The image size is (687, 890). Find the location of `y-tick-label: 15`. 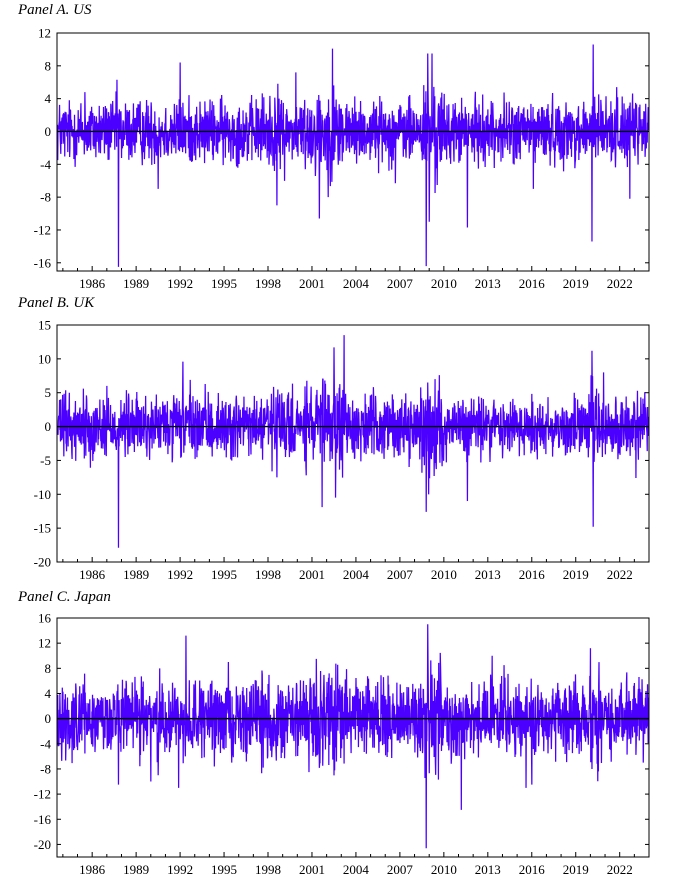

y-tick-label: 15 is located at coordinates (44, 325).